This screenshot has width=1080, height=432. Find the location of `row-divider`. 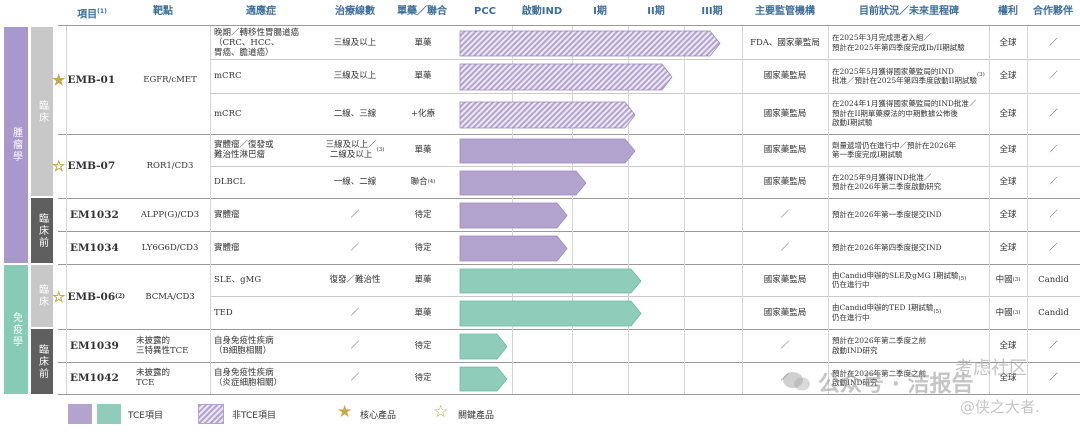

row-divider is located at coordinates (645, 166).